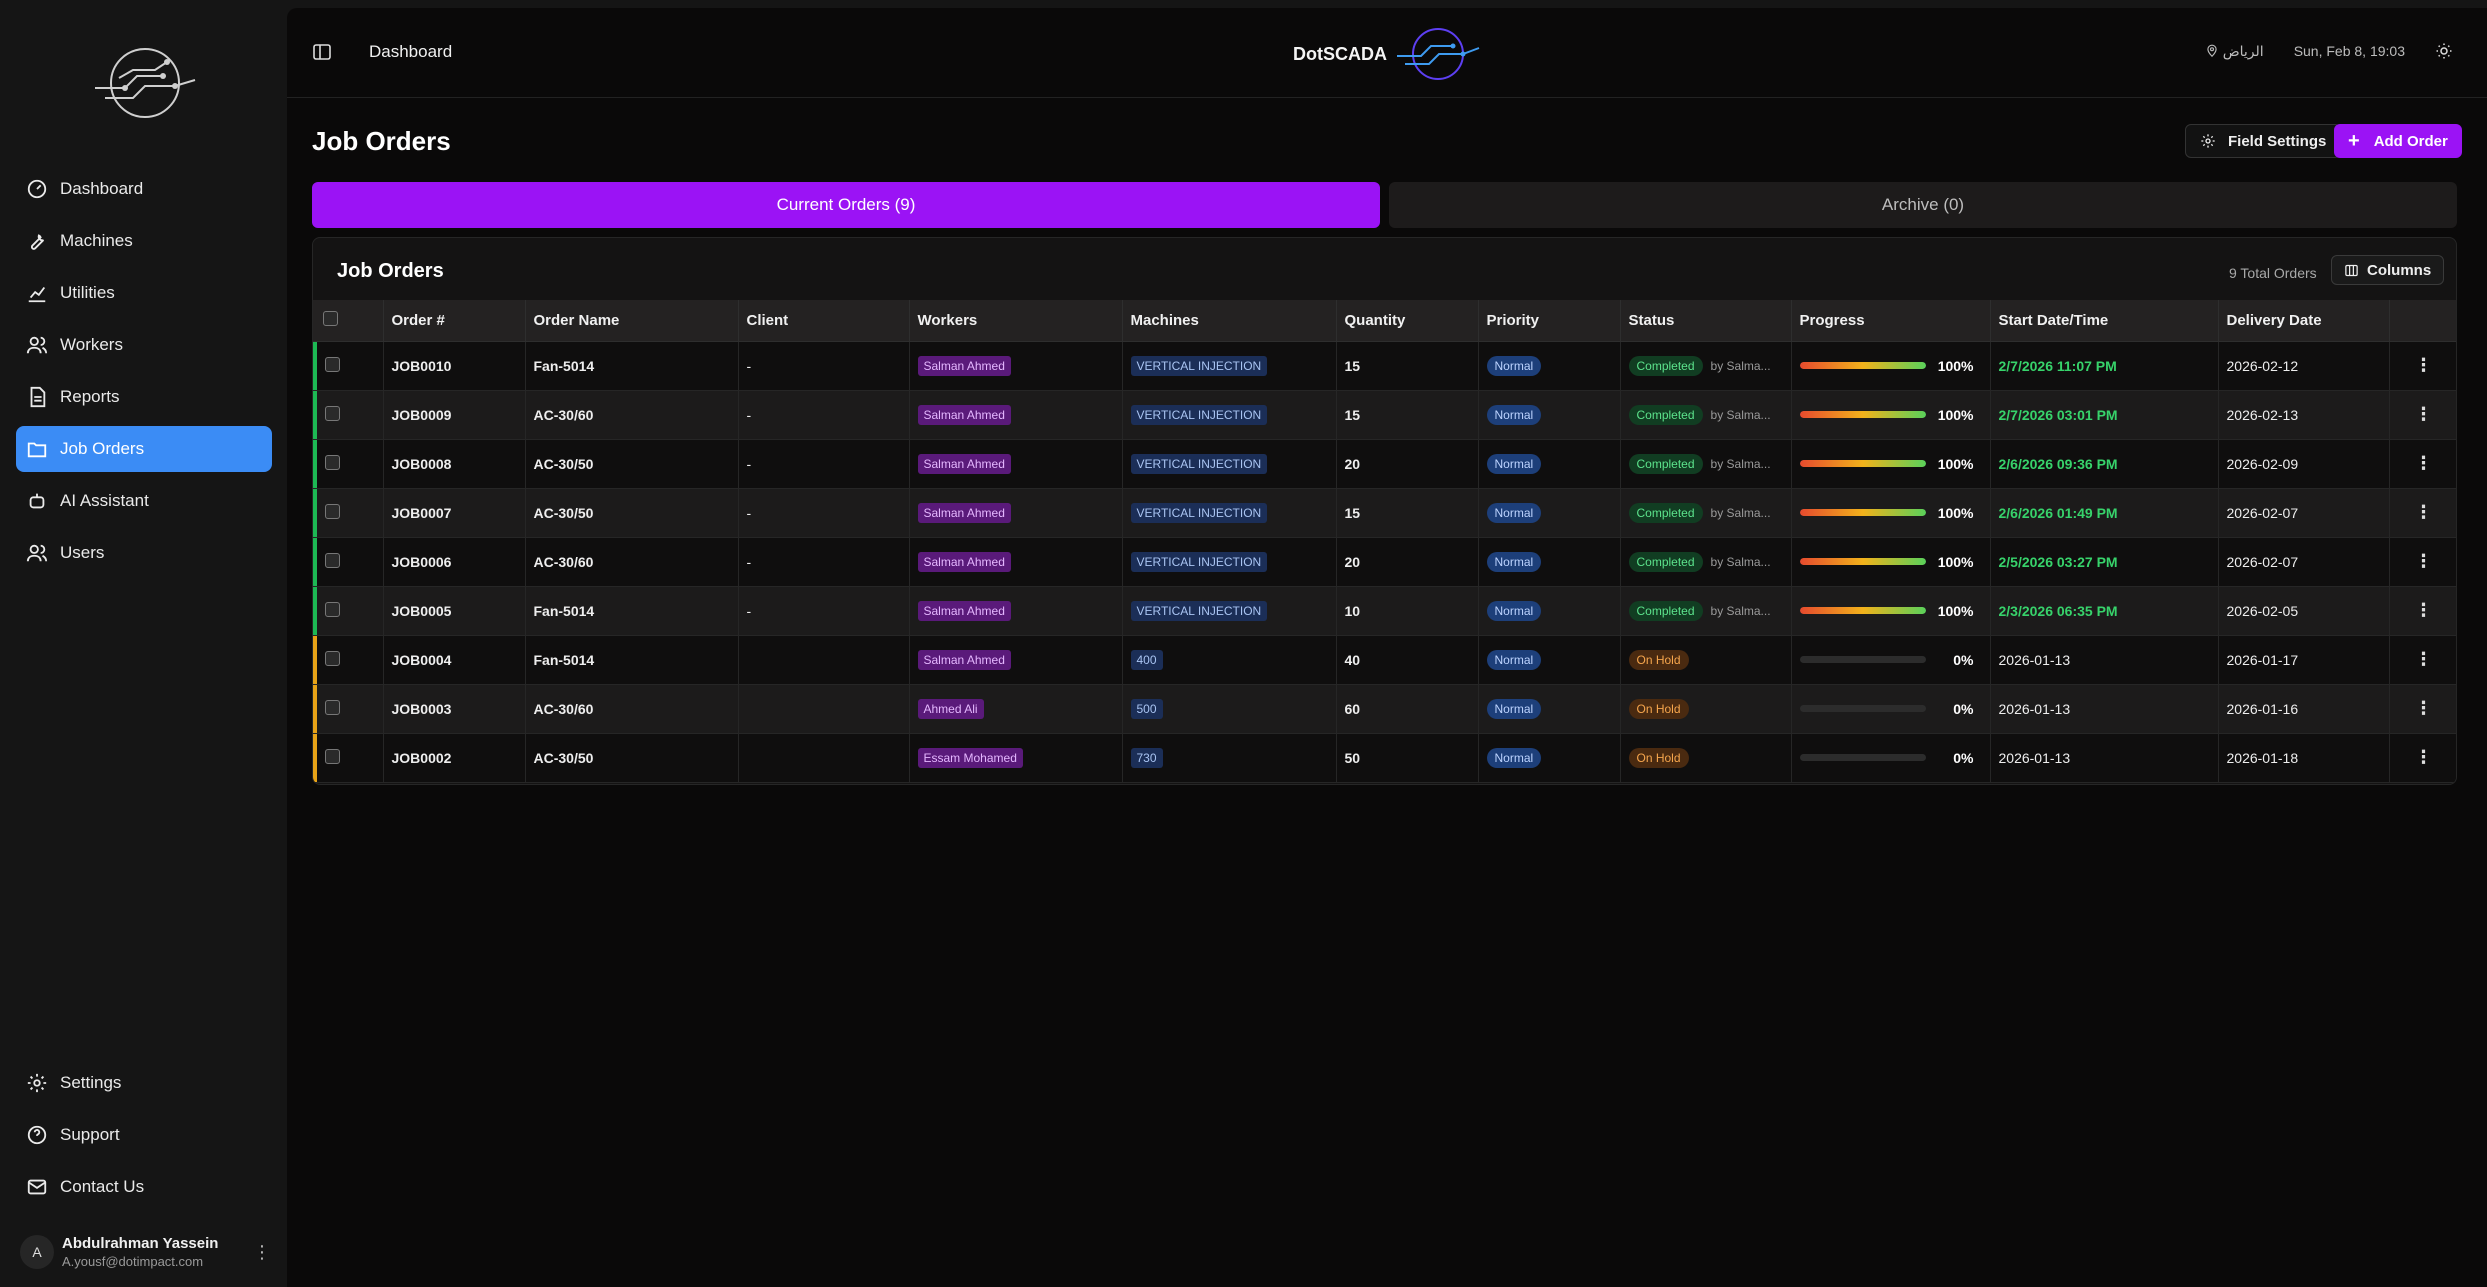  What do you see at coordinates (330, 318) in the screenshot?
I see `select-all-checkbox` at bounding box center [330, 318].